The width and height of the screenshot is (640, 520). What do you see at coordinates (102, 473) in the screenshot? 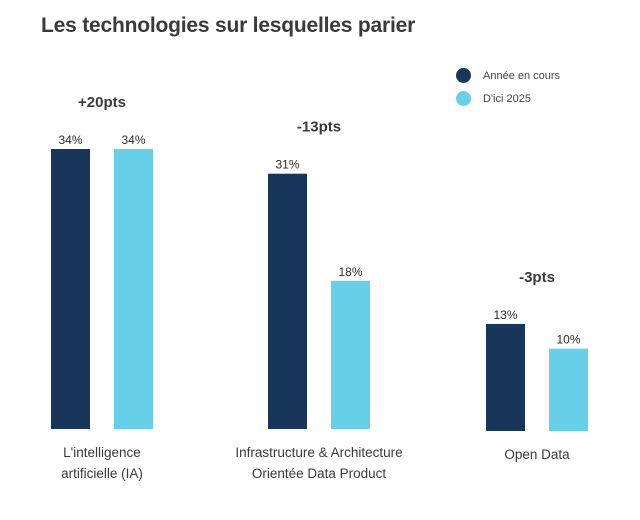
I see `category-label: artificielle (IA)` at bounding box center [102, 473].